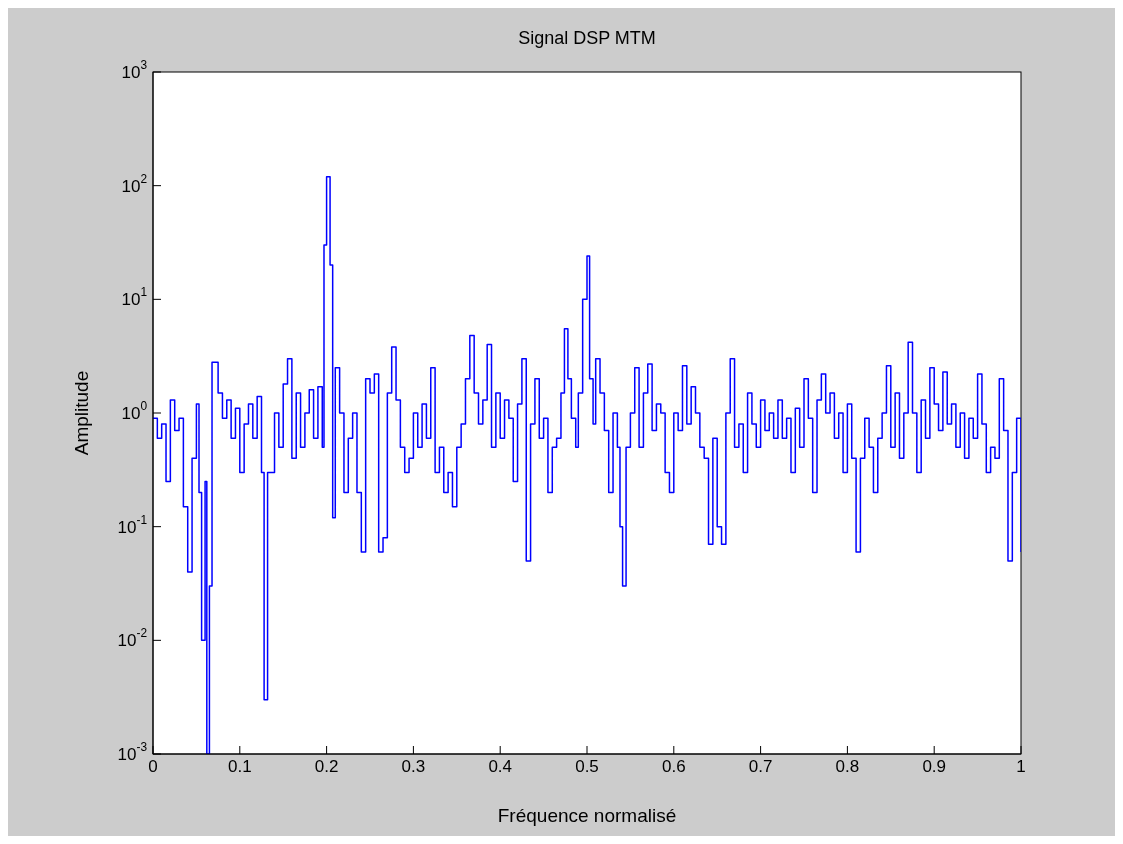  Describe the element at coordinates (587, 767) in the screenshot. I see `x-tick-label: 0.5` at that location.